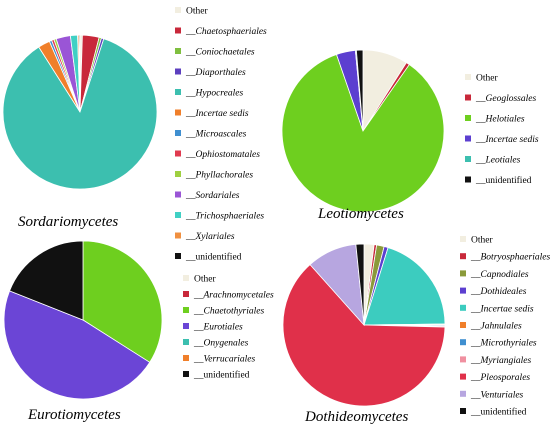  I want to click on pie-slice-chaetothyriales, so click(122, 301).